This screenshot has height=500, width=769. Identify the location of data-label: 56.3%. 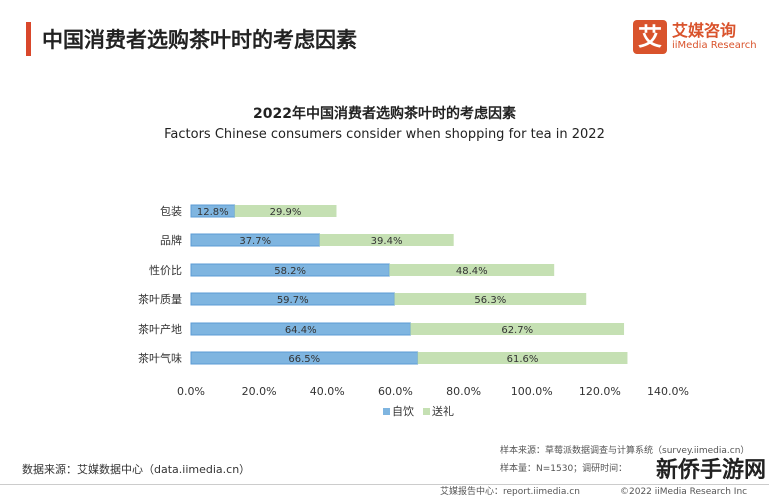
(490, 300).